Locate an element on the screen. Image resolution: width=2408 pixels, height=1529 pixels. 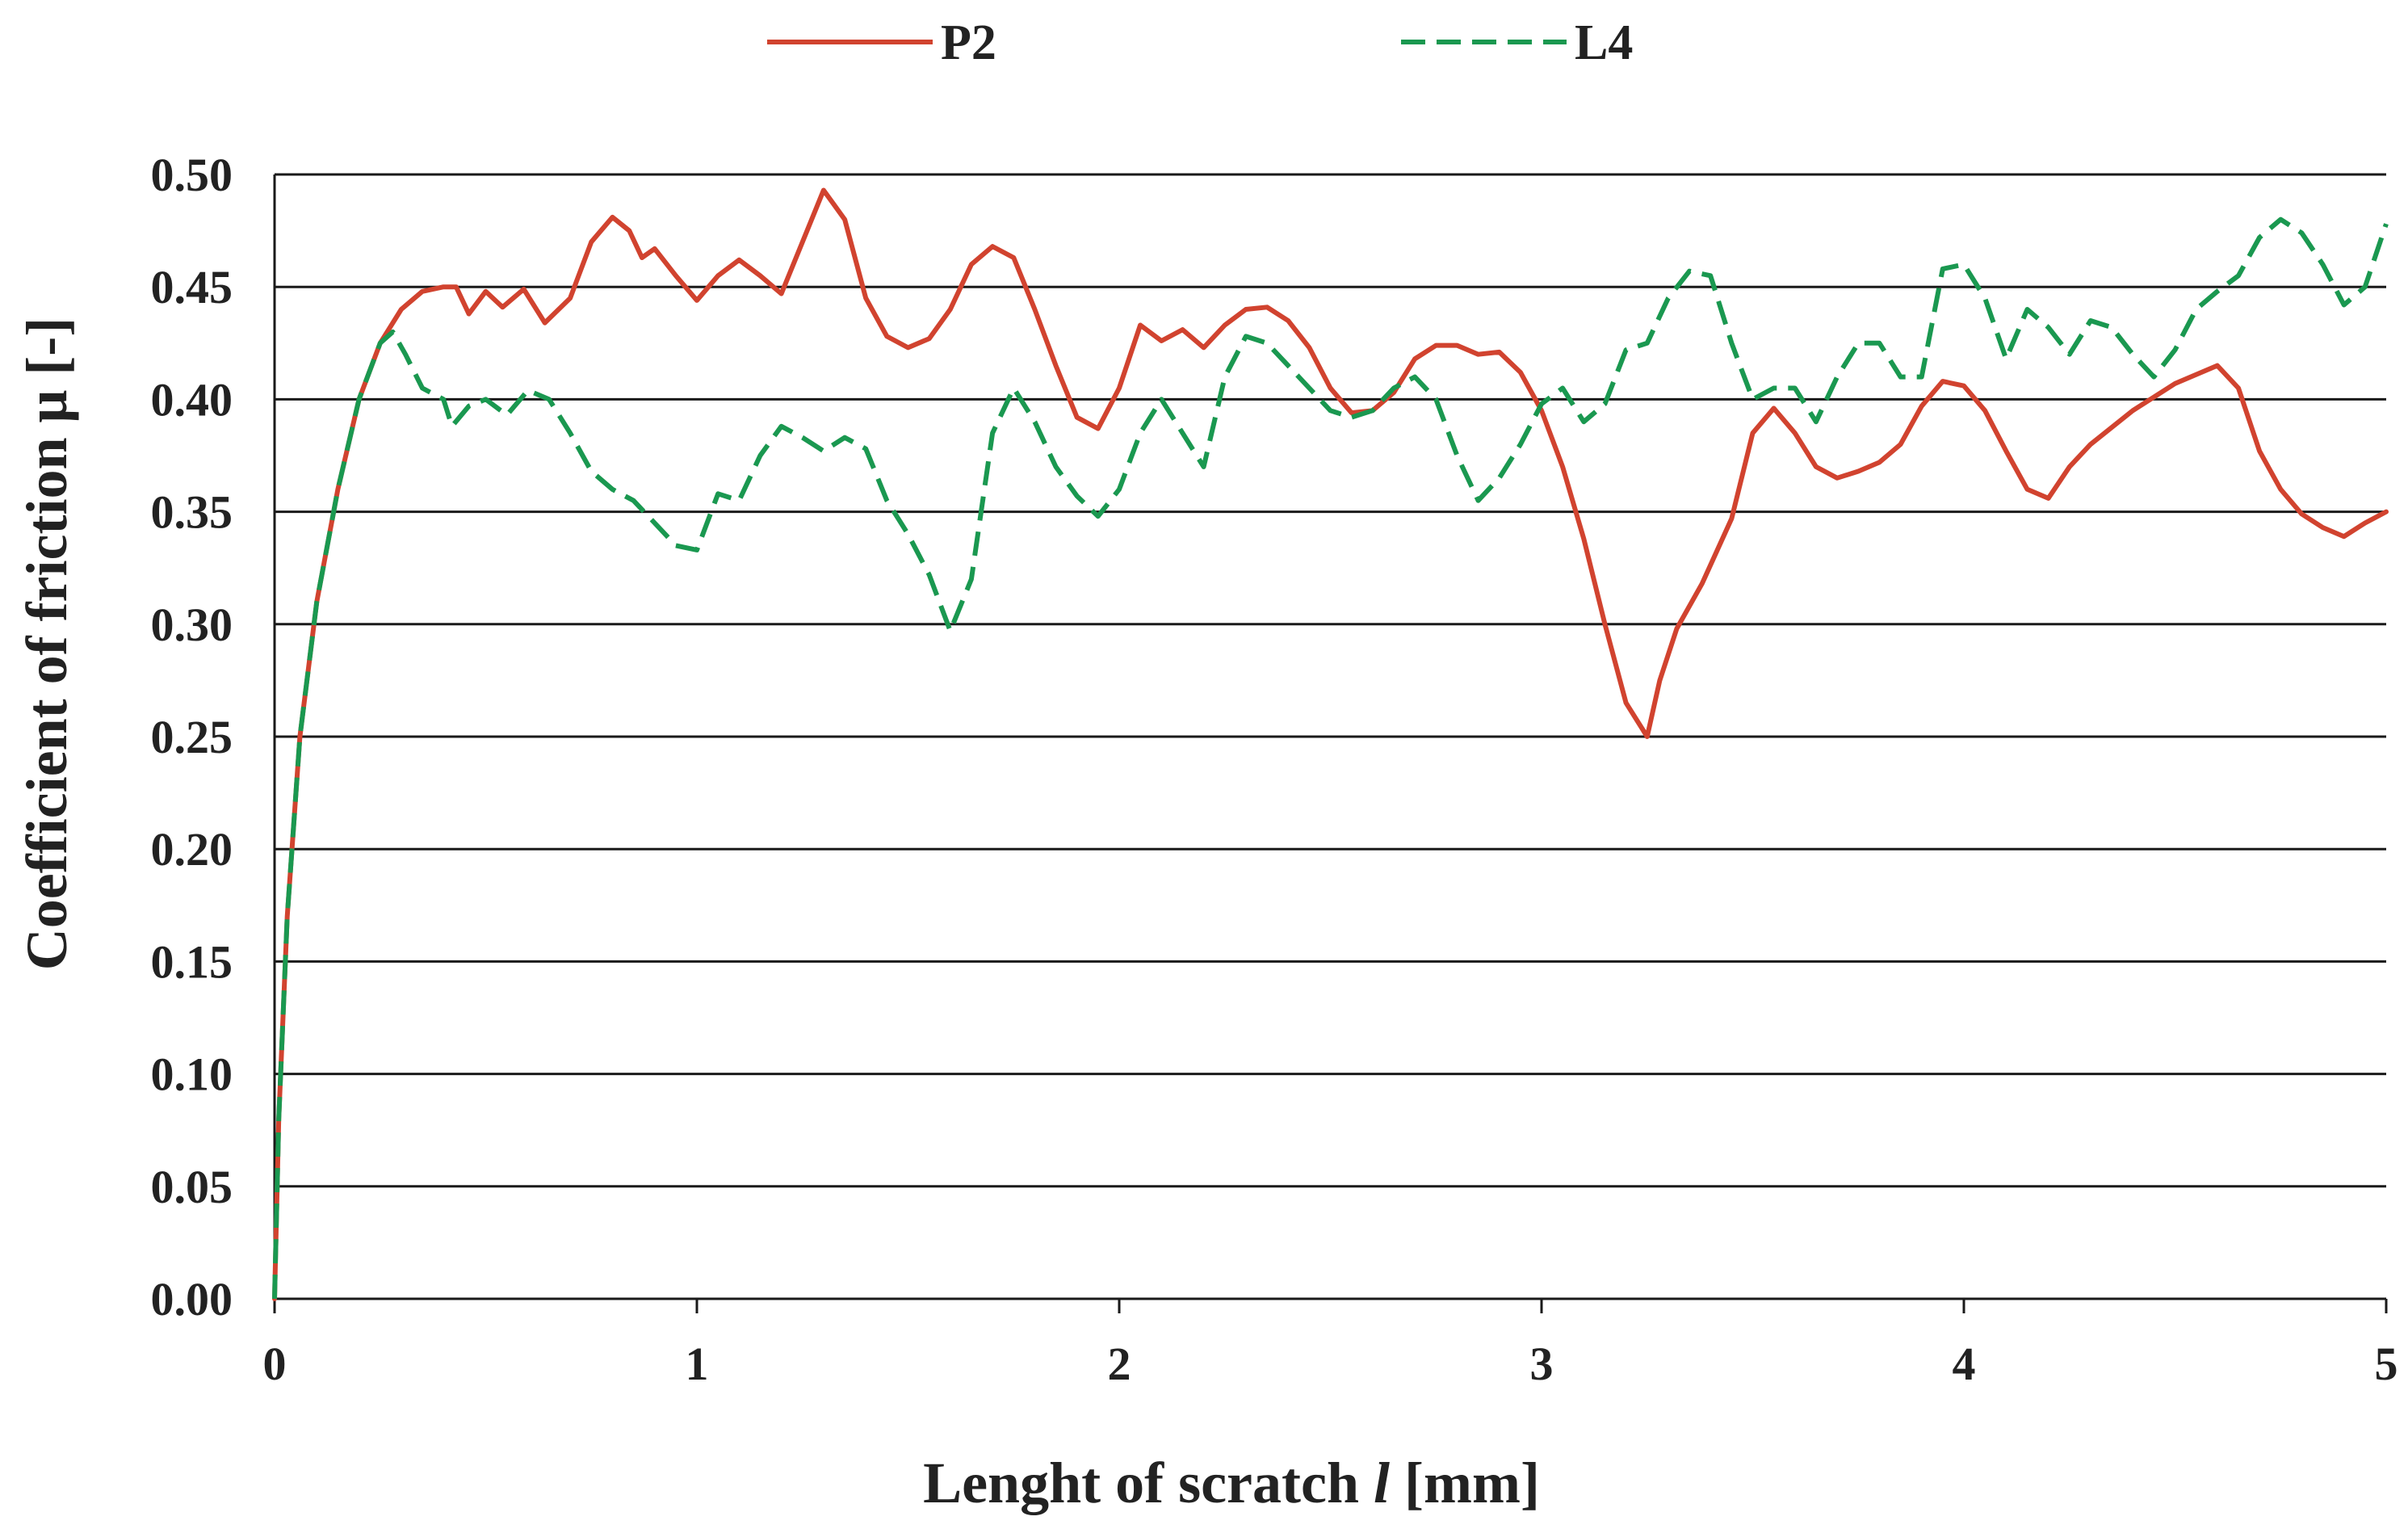
y-tick-label: 0.05 is located at coordinates (192, 1187).